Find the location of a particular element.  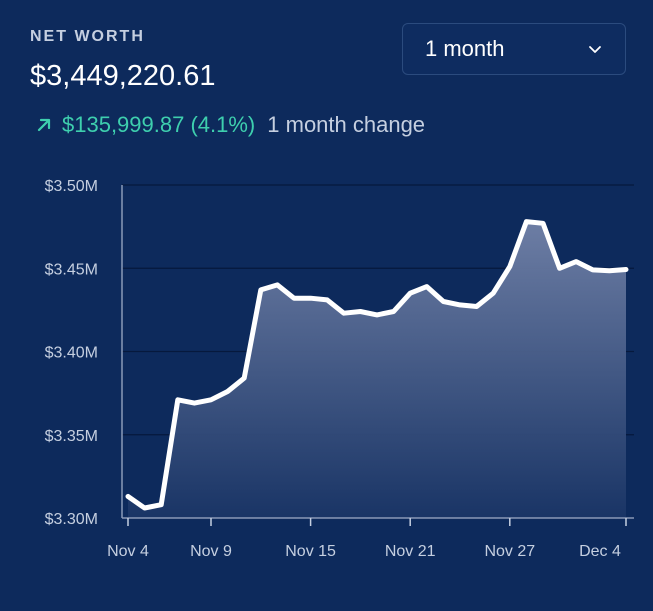

arrow-up-right-icon is located at coordinates (44, 125).